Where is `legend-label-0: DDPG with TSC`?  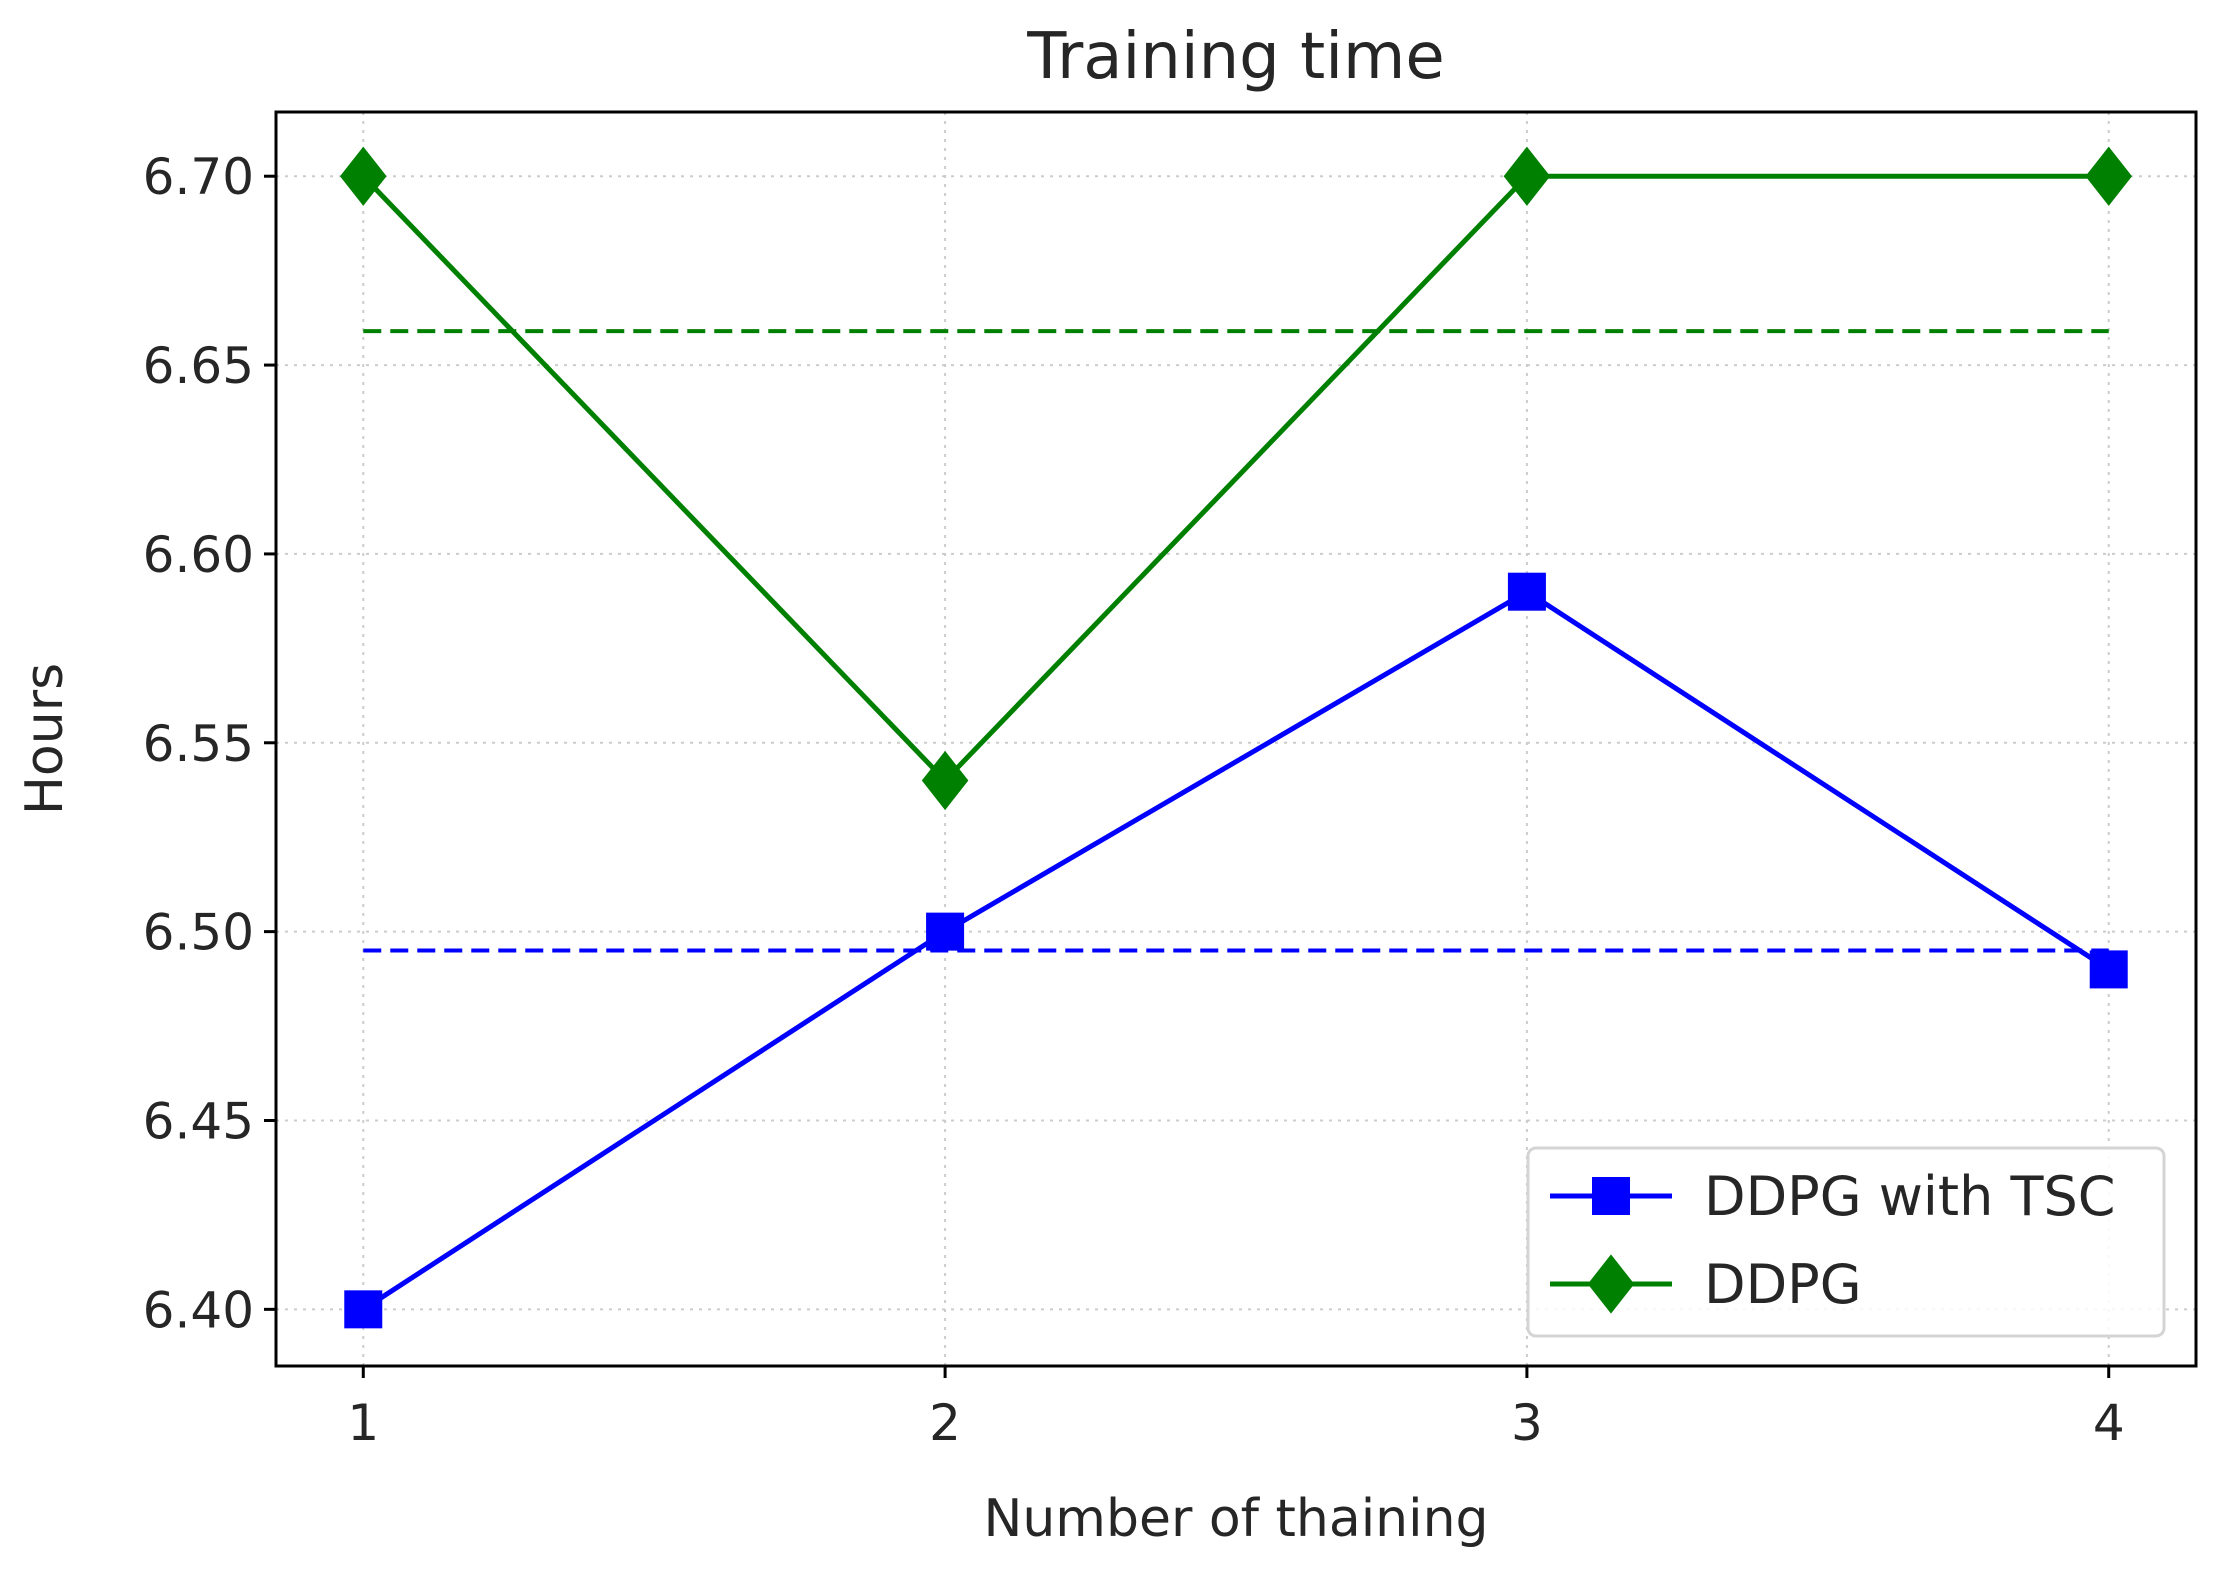 legend-label-0: DDPG with TSC is located at coordinates (1909, 1196).